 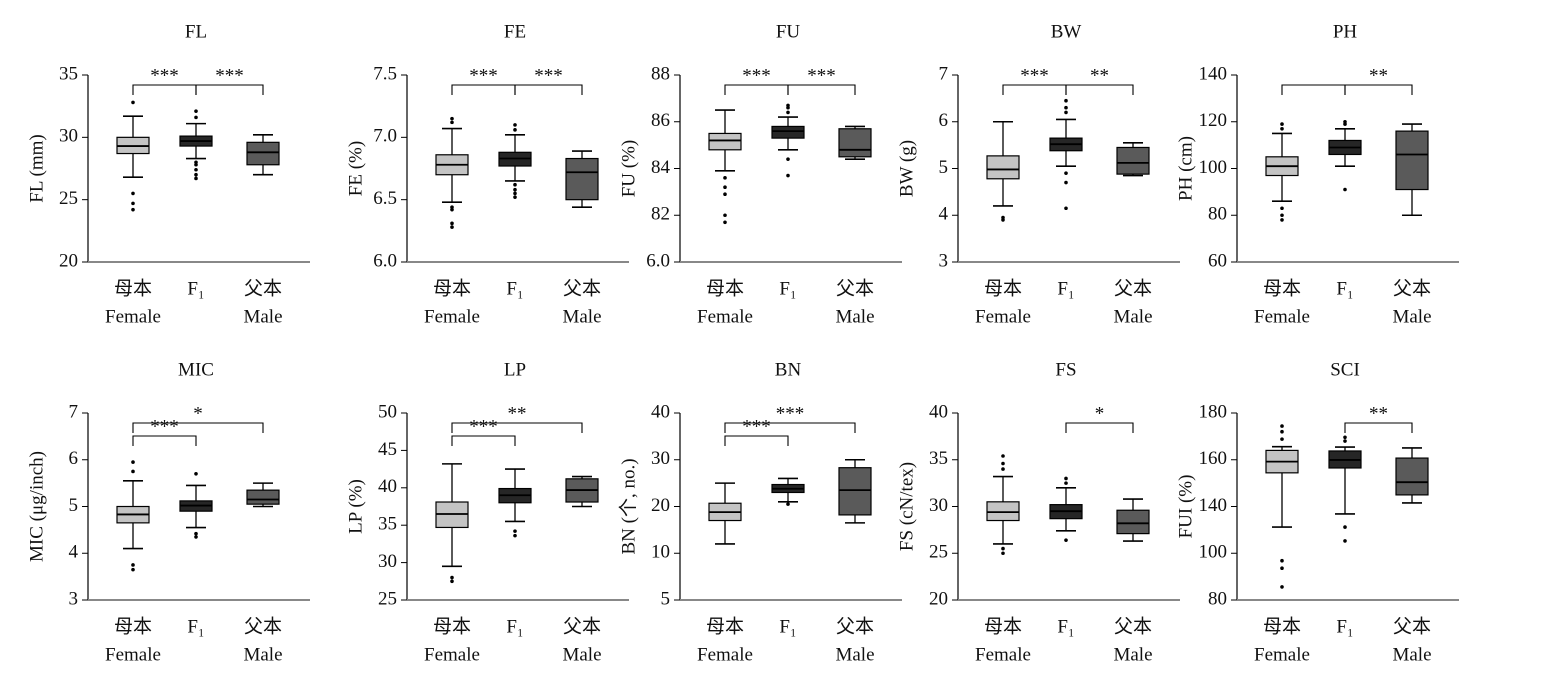 What do you see at coordinates (1185, 168) in the screenshot?
I see `y-axis-label: PH (cm)` at bounding box center [1185, 168].